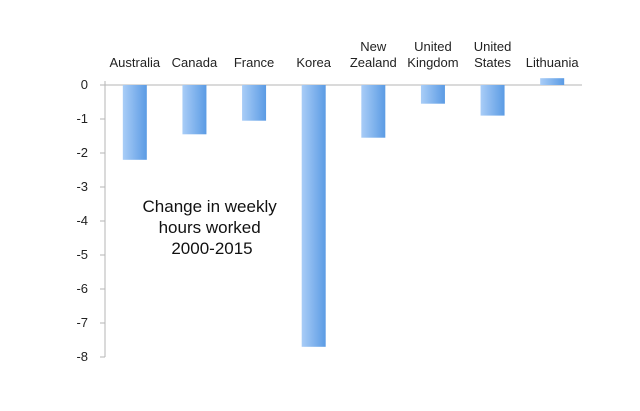 This screenshot has height=411, width=640. Describe the element at coordinates (84, 84) in the screenshot. I see `y-tick-label: 0` at that location.